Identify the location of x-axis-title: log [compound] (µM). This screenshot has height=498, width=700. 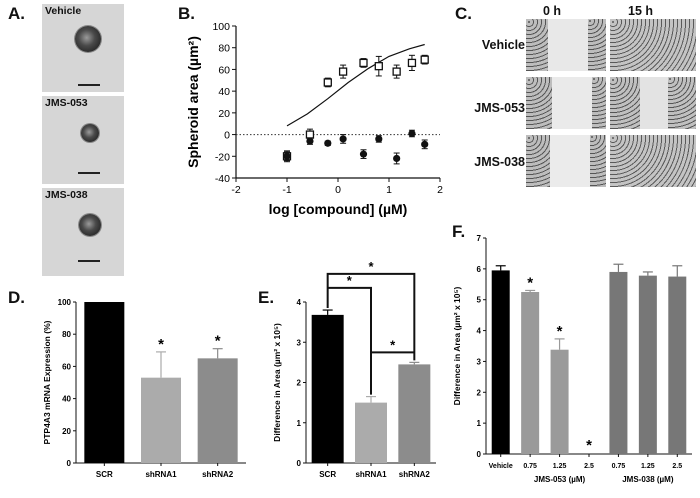
(338, 209).